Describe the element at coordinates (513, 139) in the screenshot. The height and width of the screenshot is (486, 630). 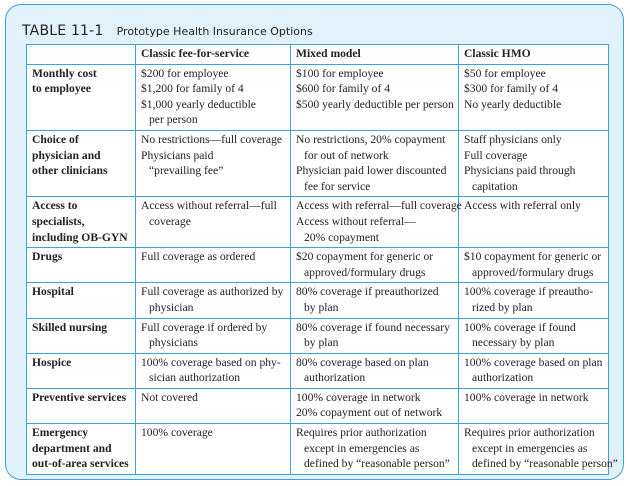
I see `cell-text-line: Staff physicians only` at that location.